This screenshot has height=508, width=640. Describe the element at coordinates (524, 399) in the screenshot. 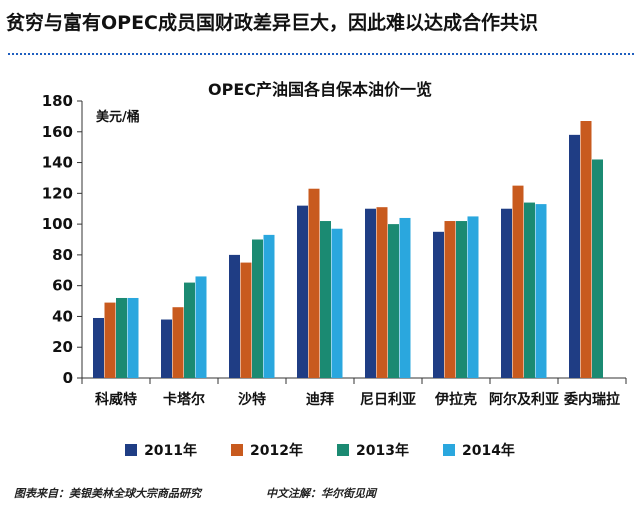

I see `x-category-label: 阿尔及利亚` at that location.